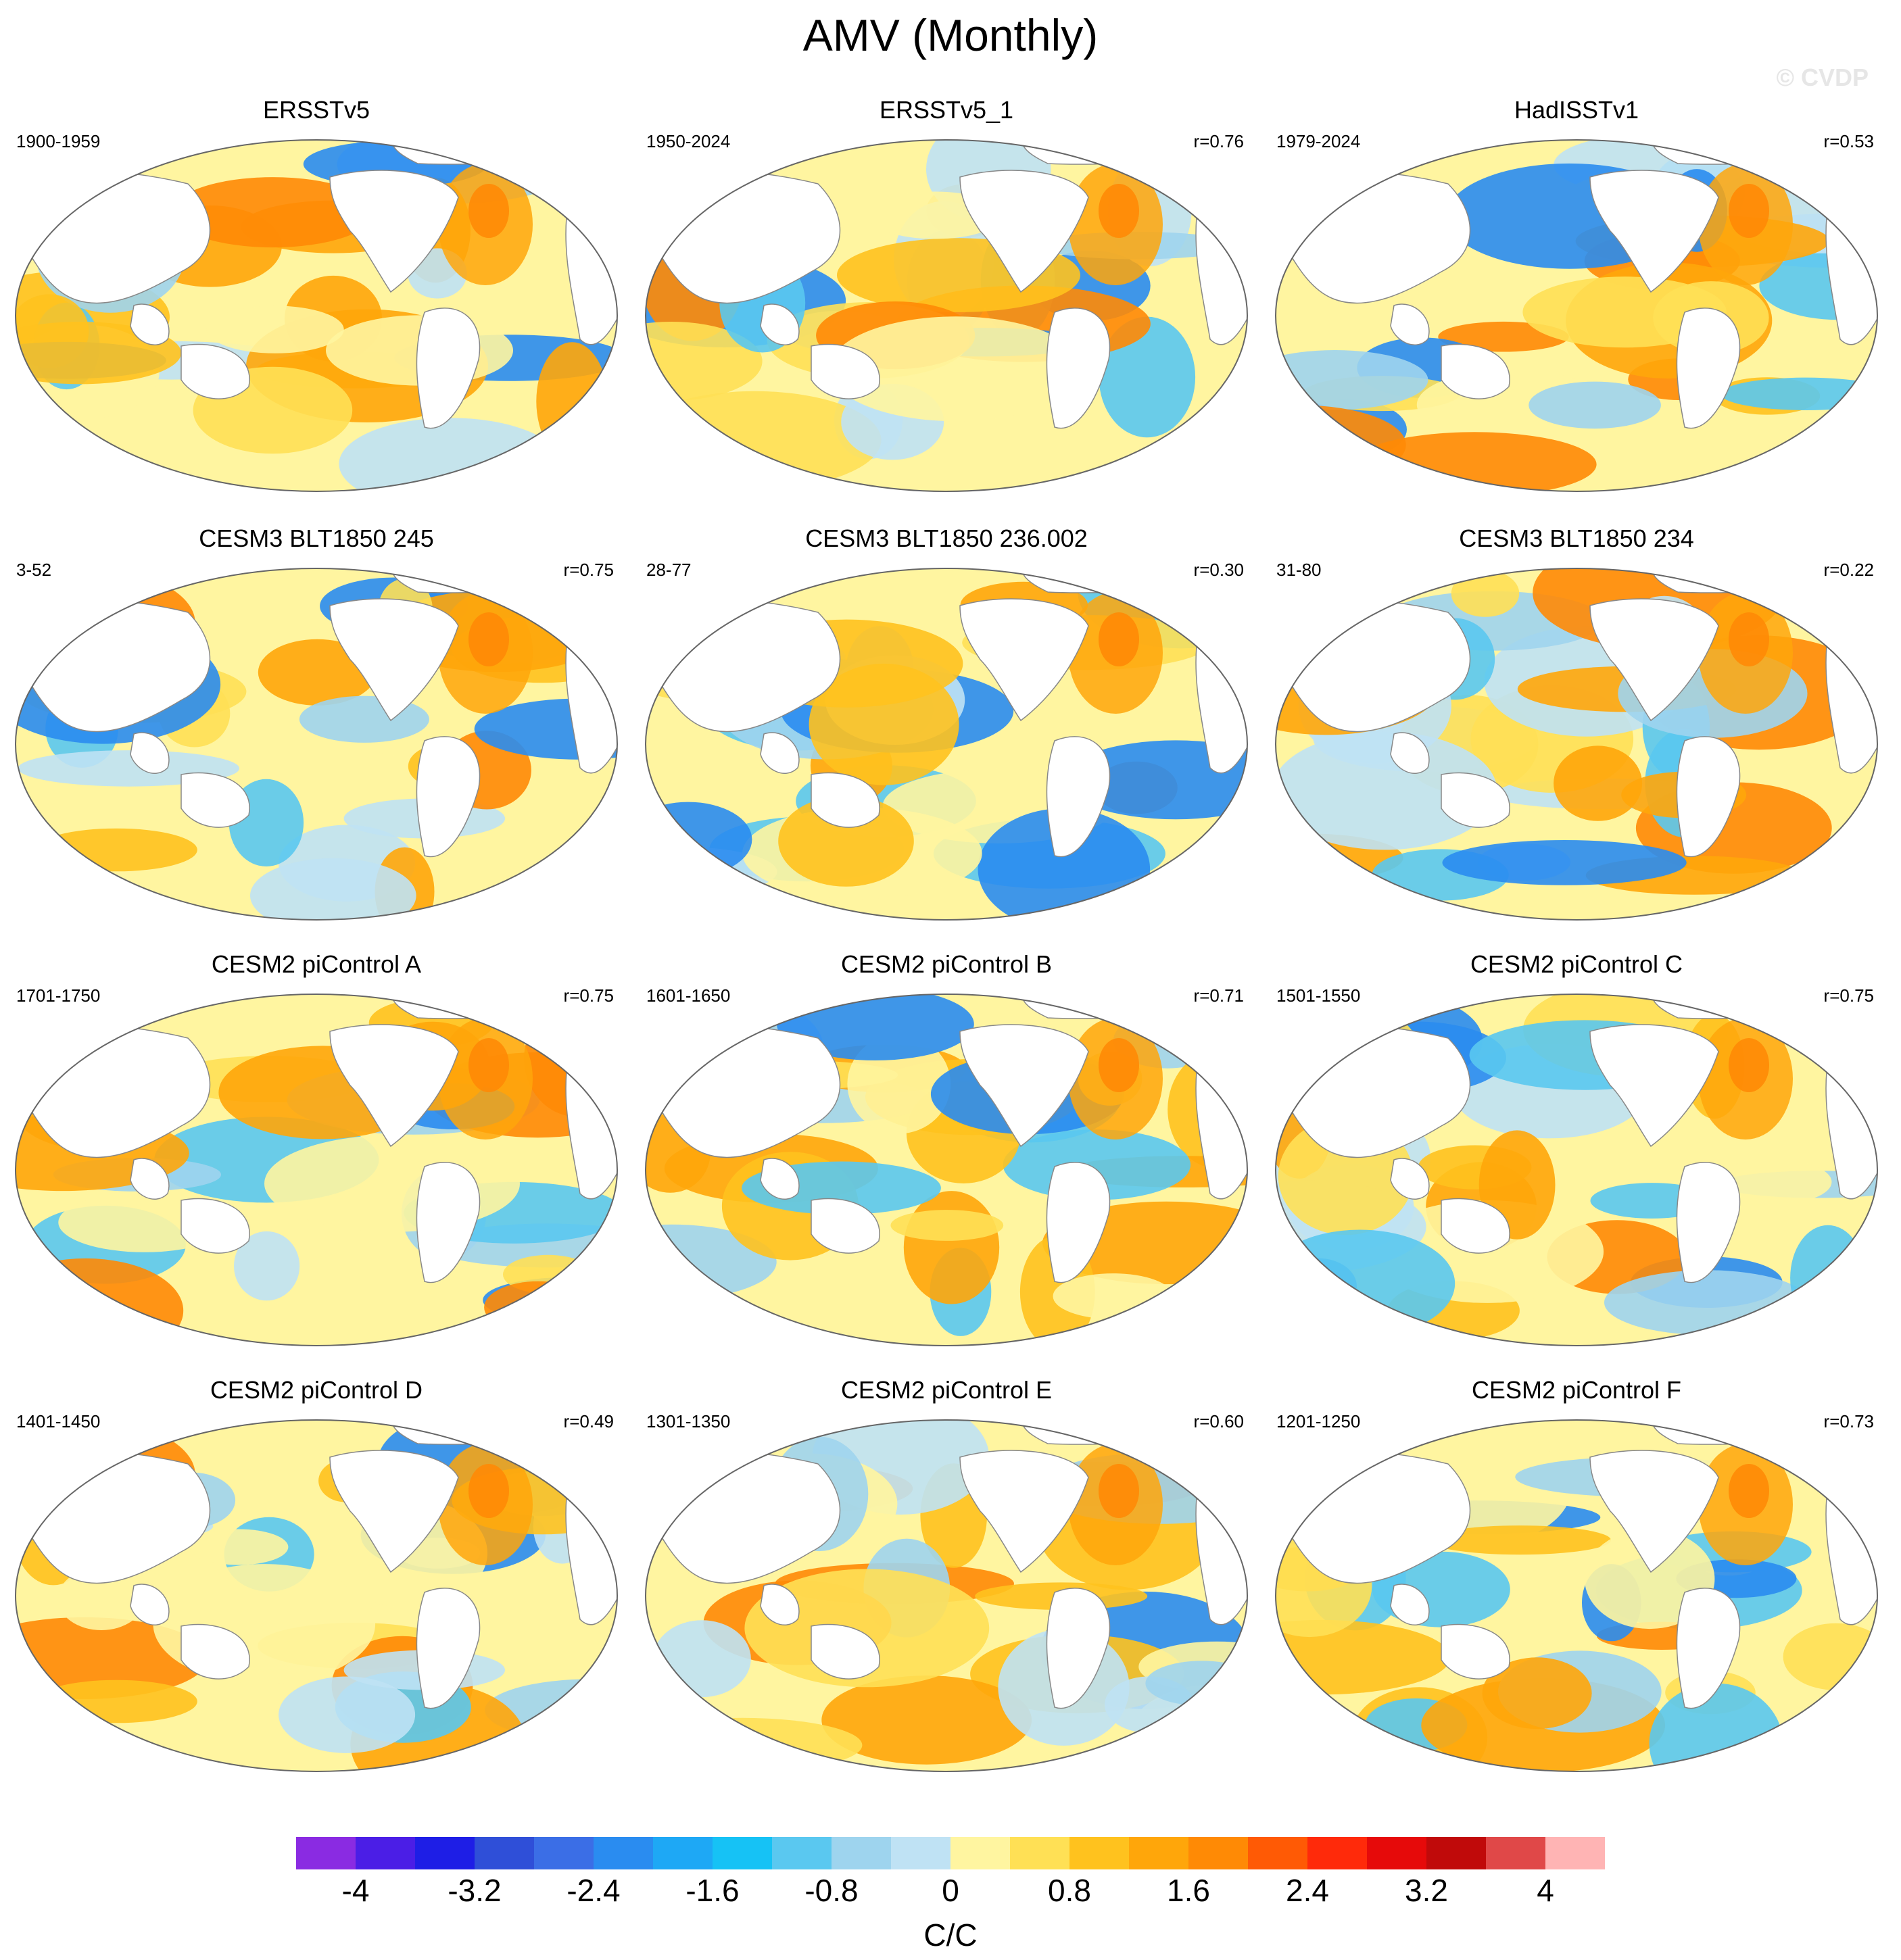  Describe the element at coordinates (1576, 538) in the screenshot. I see `panel-title: CESM3 BLT1850 234` at that location.